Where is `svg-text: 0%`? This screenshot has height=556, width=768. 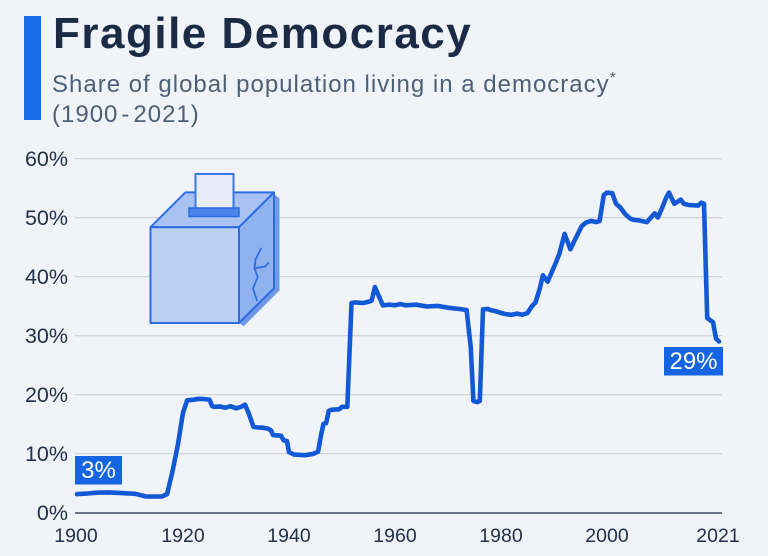 svg-text: 0% is located at coordinates (52, 513).